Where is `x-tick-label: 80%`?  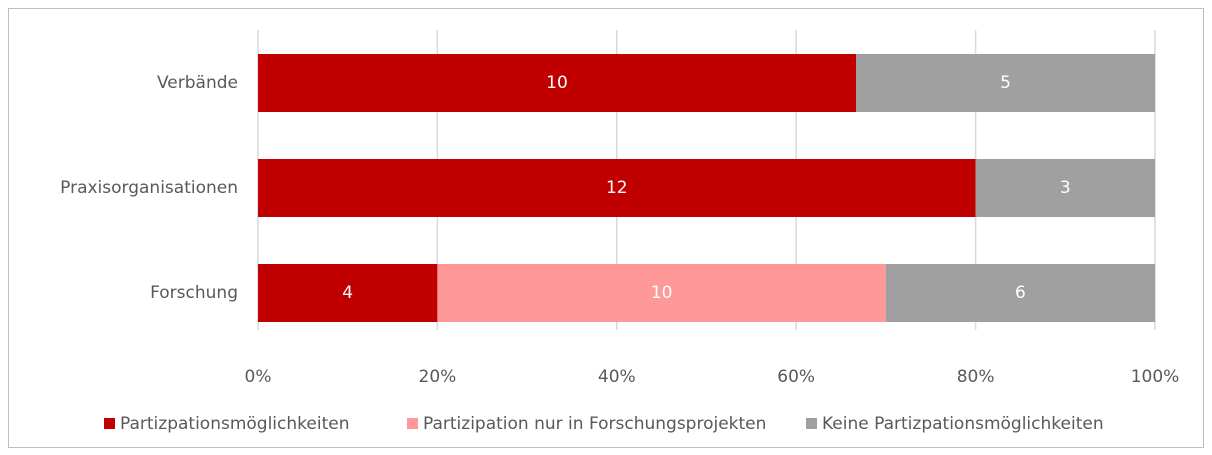 x-tick-label: 80% is located at coordinates (976, 377).